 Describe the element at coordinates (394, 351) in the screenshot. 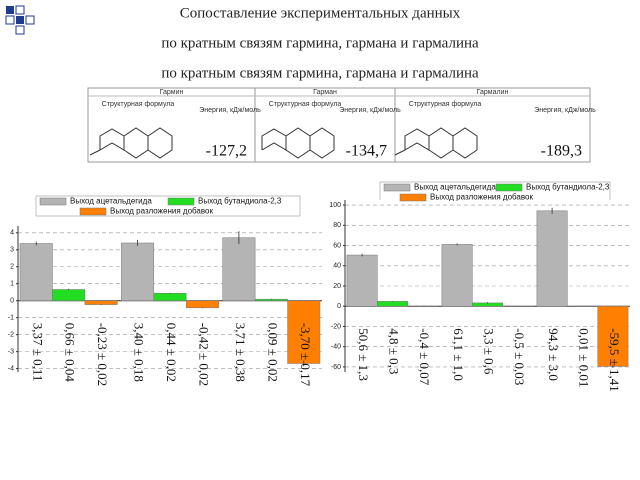

I see `value-label: 4,8 ± 0,3` at that location.